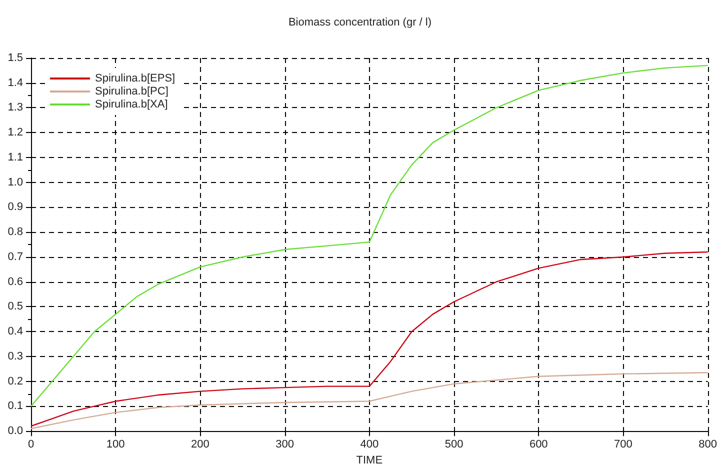 The image size is (720, 471). What do you see at coordinates (15, 182) in the screenshot?
I see `y-tick-label: 1.0` at bounding box center [15, 182].